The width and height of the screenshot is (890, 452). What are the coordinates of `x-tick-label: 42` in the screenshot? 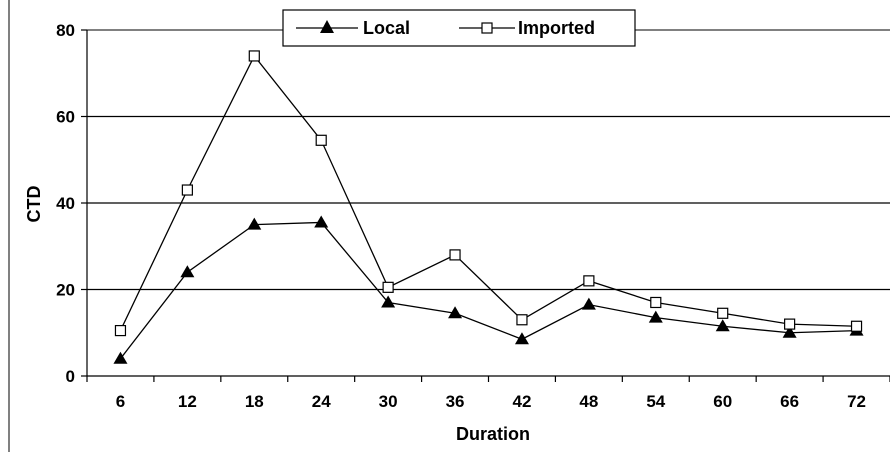 It's located at (521, 401).